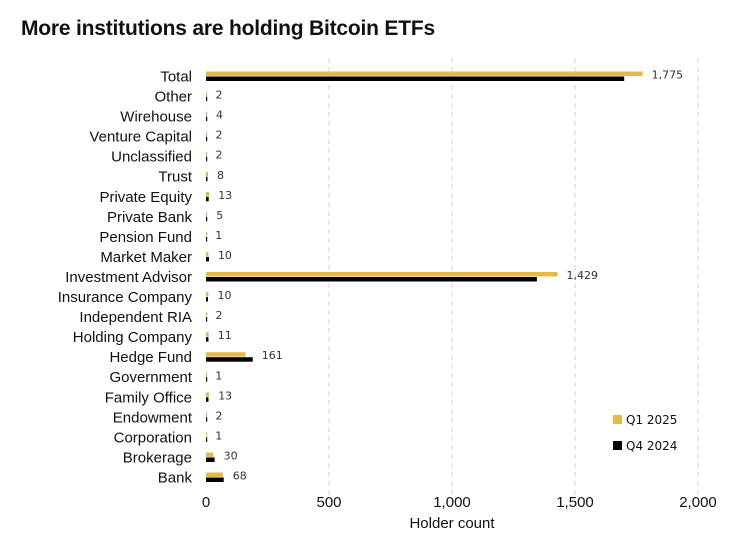  I want to click on legend-swatch-q4-2024, so click(617, 445).